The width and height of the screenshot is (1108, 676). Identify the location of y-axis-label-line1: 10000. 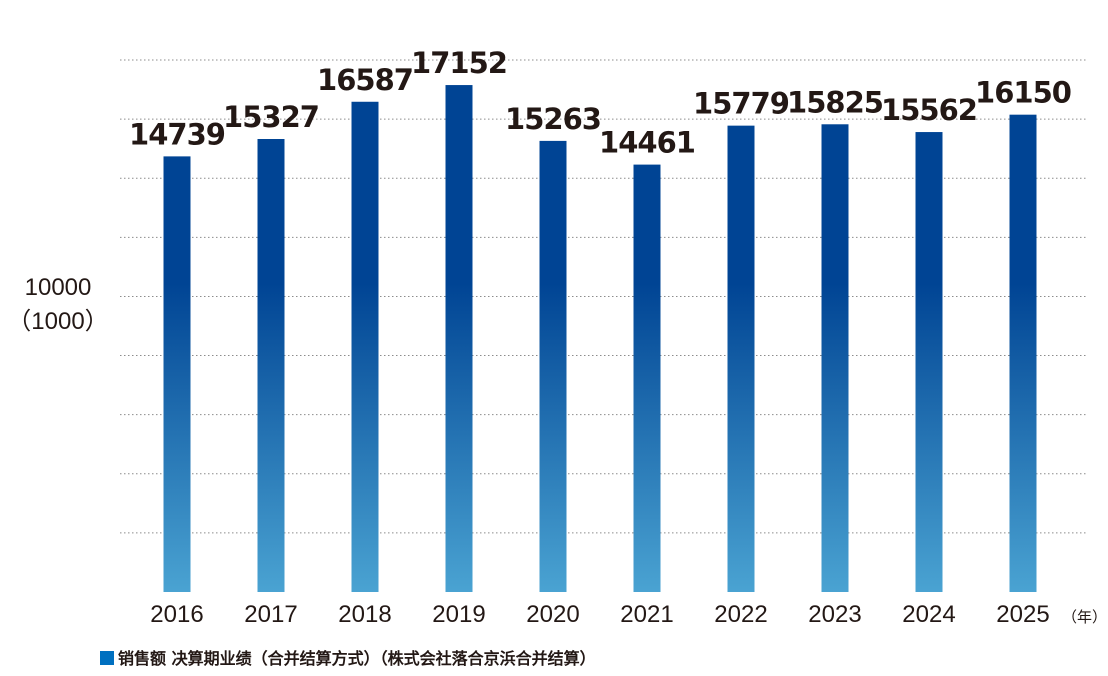
(58, 287).